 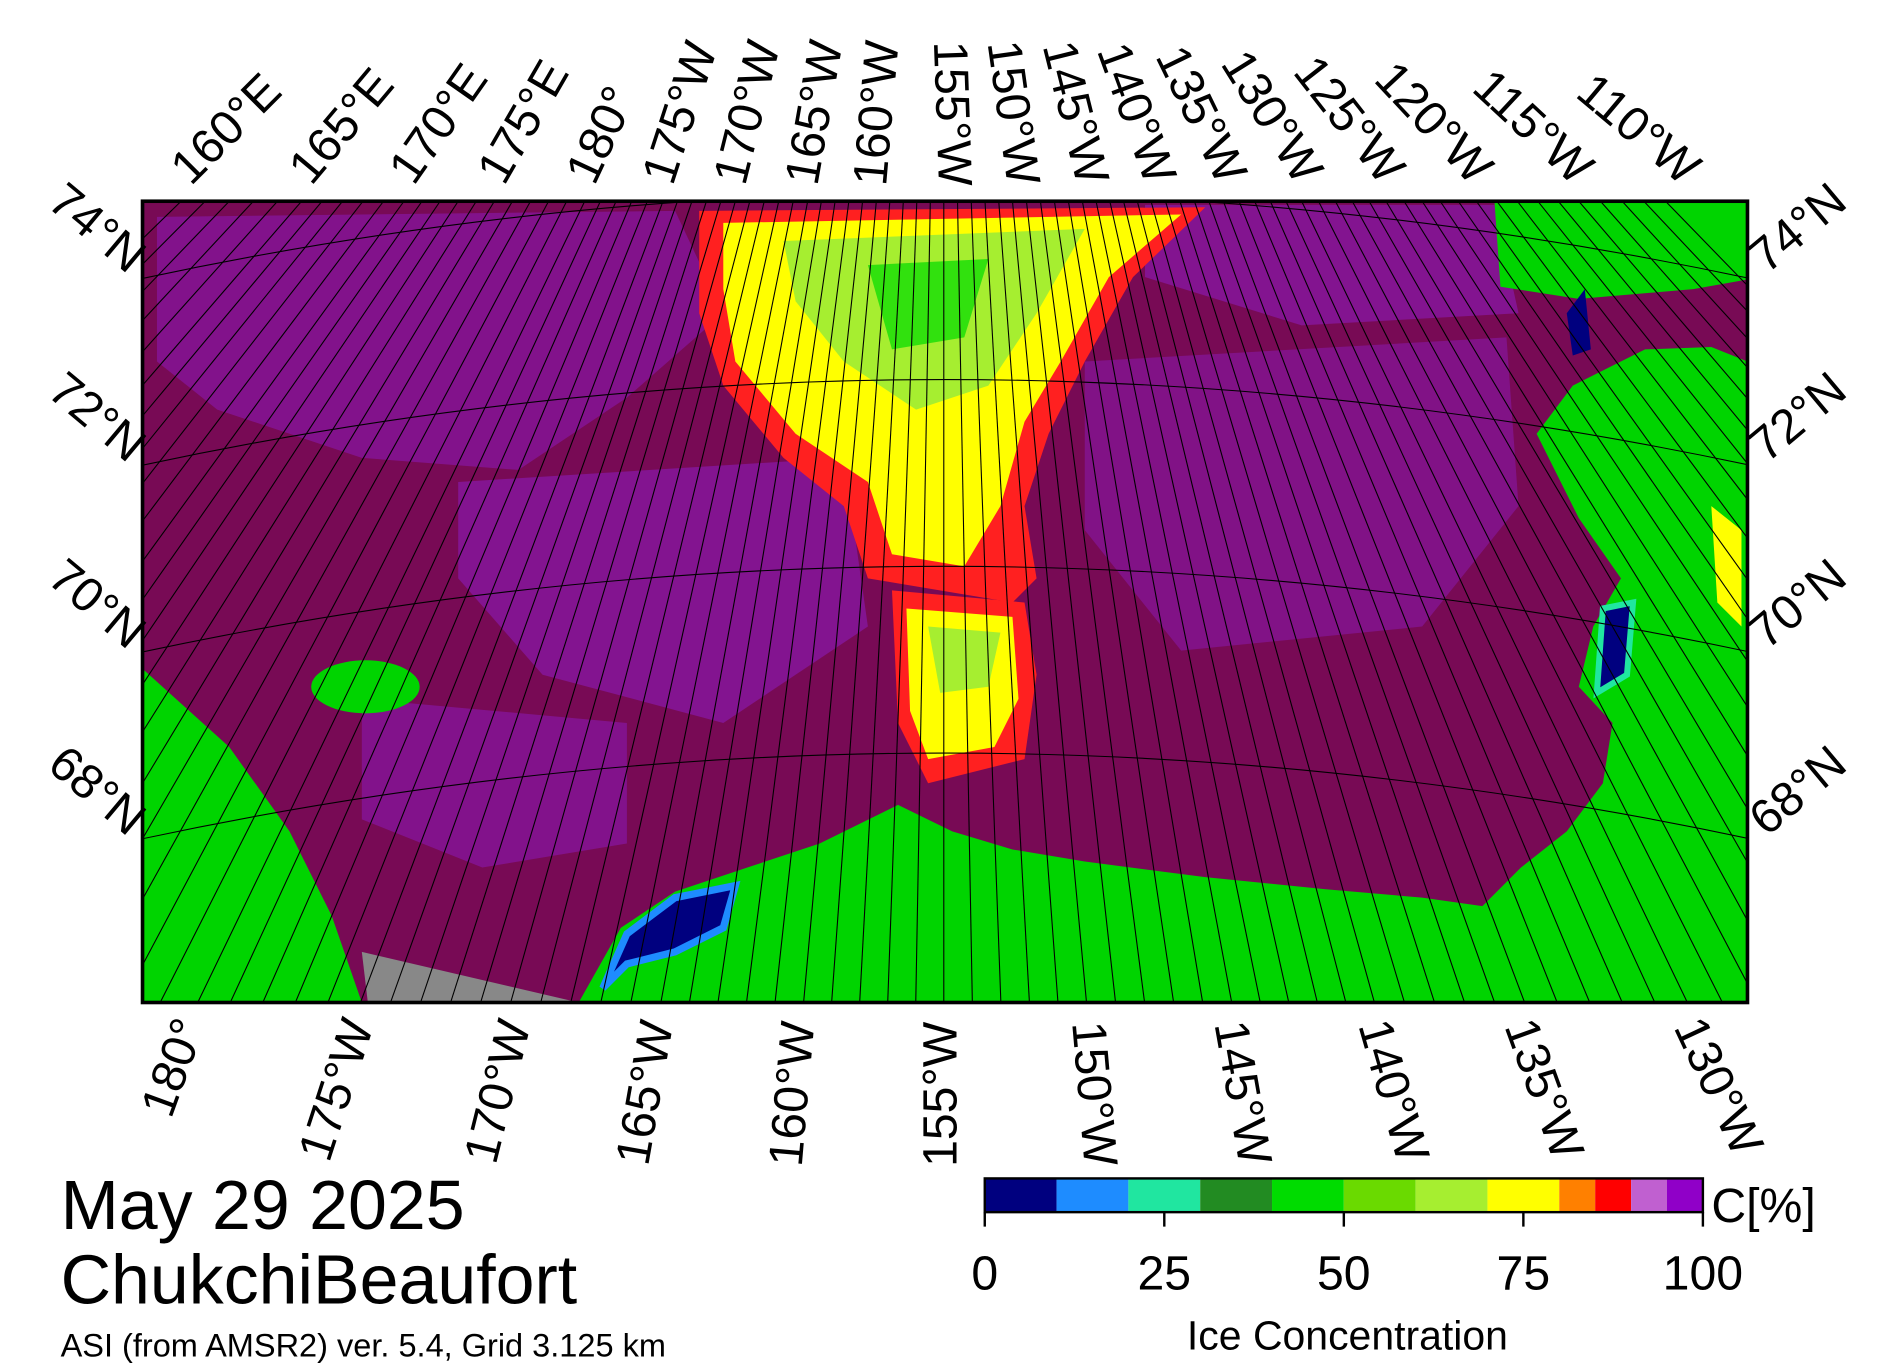 I want to click on land-chukotka, so click(x=252, y=835).